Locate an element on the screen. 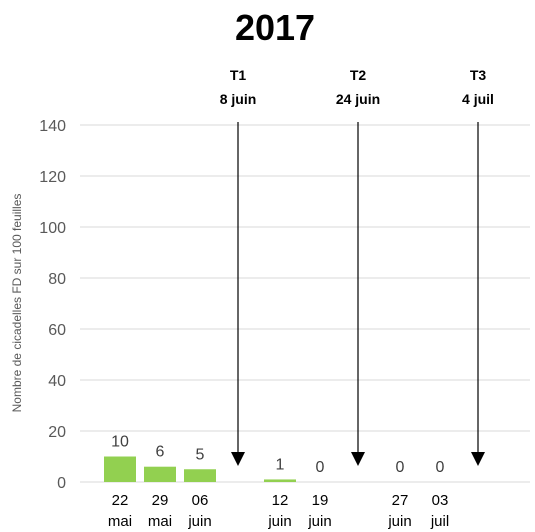 Image resolution: width=535 pixels, height=532 pixels. x-tick-label: 03 is located at coordinates (440, 500).